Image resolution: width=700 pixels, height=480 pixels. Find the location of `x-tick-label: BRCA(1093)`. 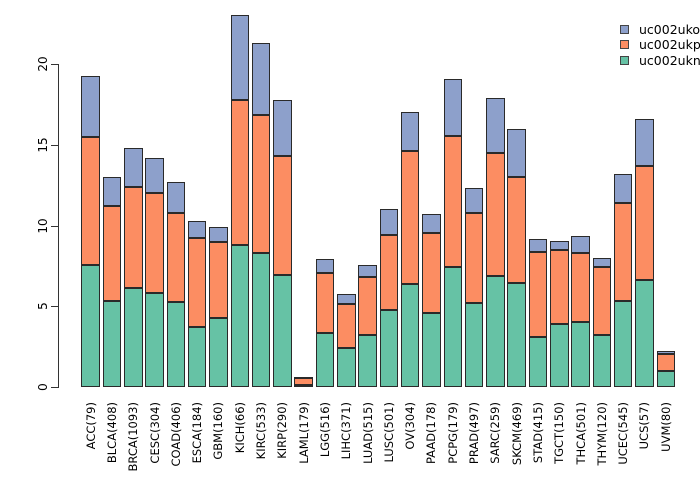

x-tick-label: BRCA(1093) is located at coordinates (133, 437).